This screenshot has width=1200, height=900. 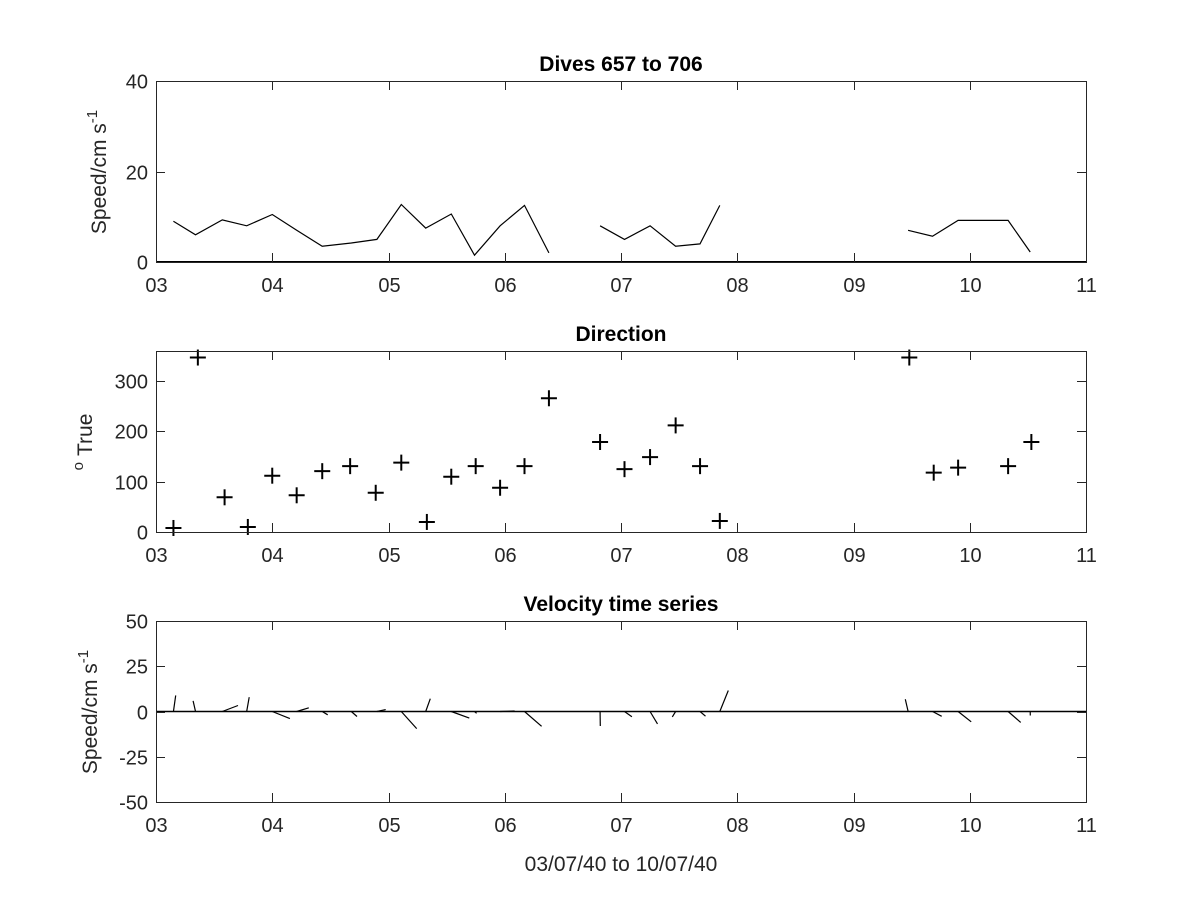 What do you see at coordinates (854, 556) in the screenshot?
I see `direction-xtick-label: 09` at bounding box center [854, 556].